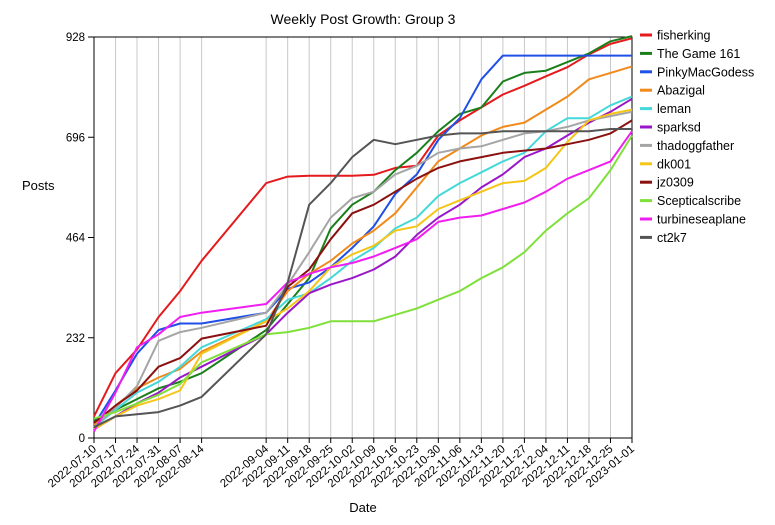 The height and width of the screenshot is (525, 775). I want to click on y-tick-label: 232, so click(75, 339).